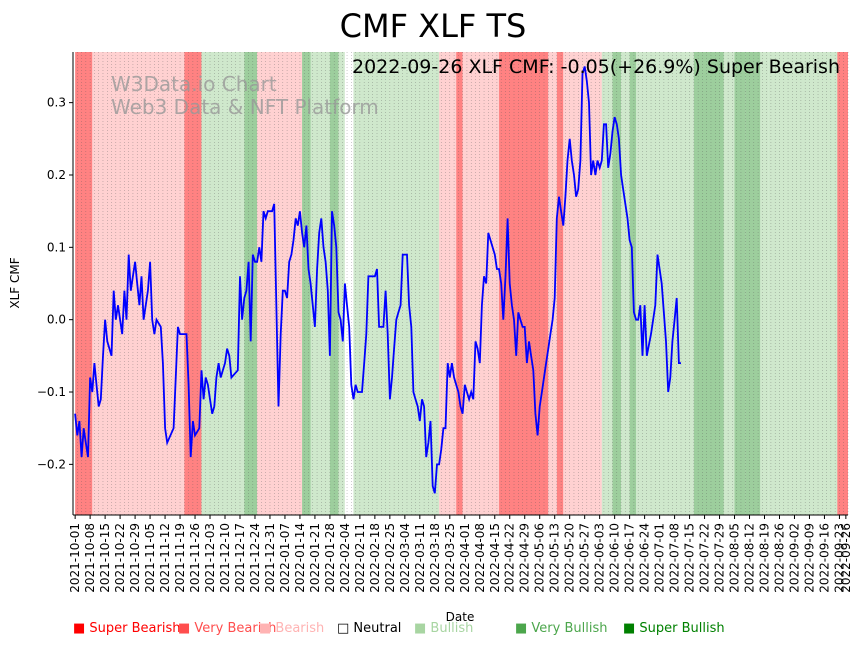 This screenshot has height=646, width=867. I want to click on legend-super-bullish: ■ Super Bullish, so click(674, 628).